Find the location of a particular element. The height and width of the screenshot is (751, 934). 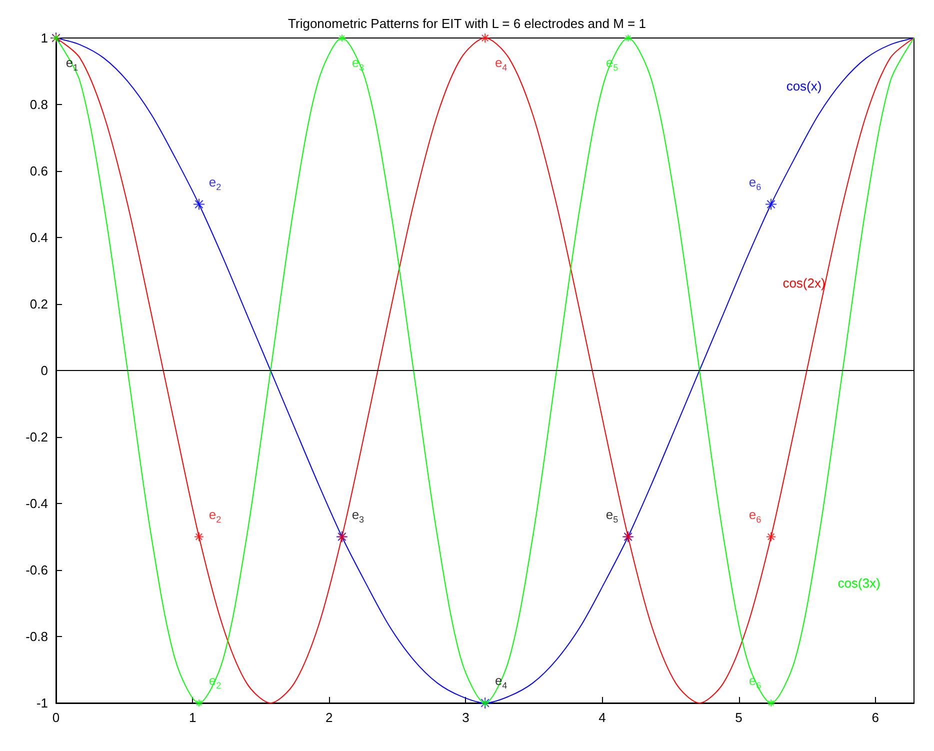

x-tick-label: 0 is located at coordinates (56, 717).